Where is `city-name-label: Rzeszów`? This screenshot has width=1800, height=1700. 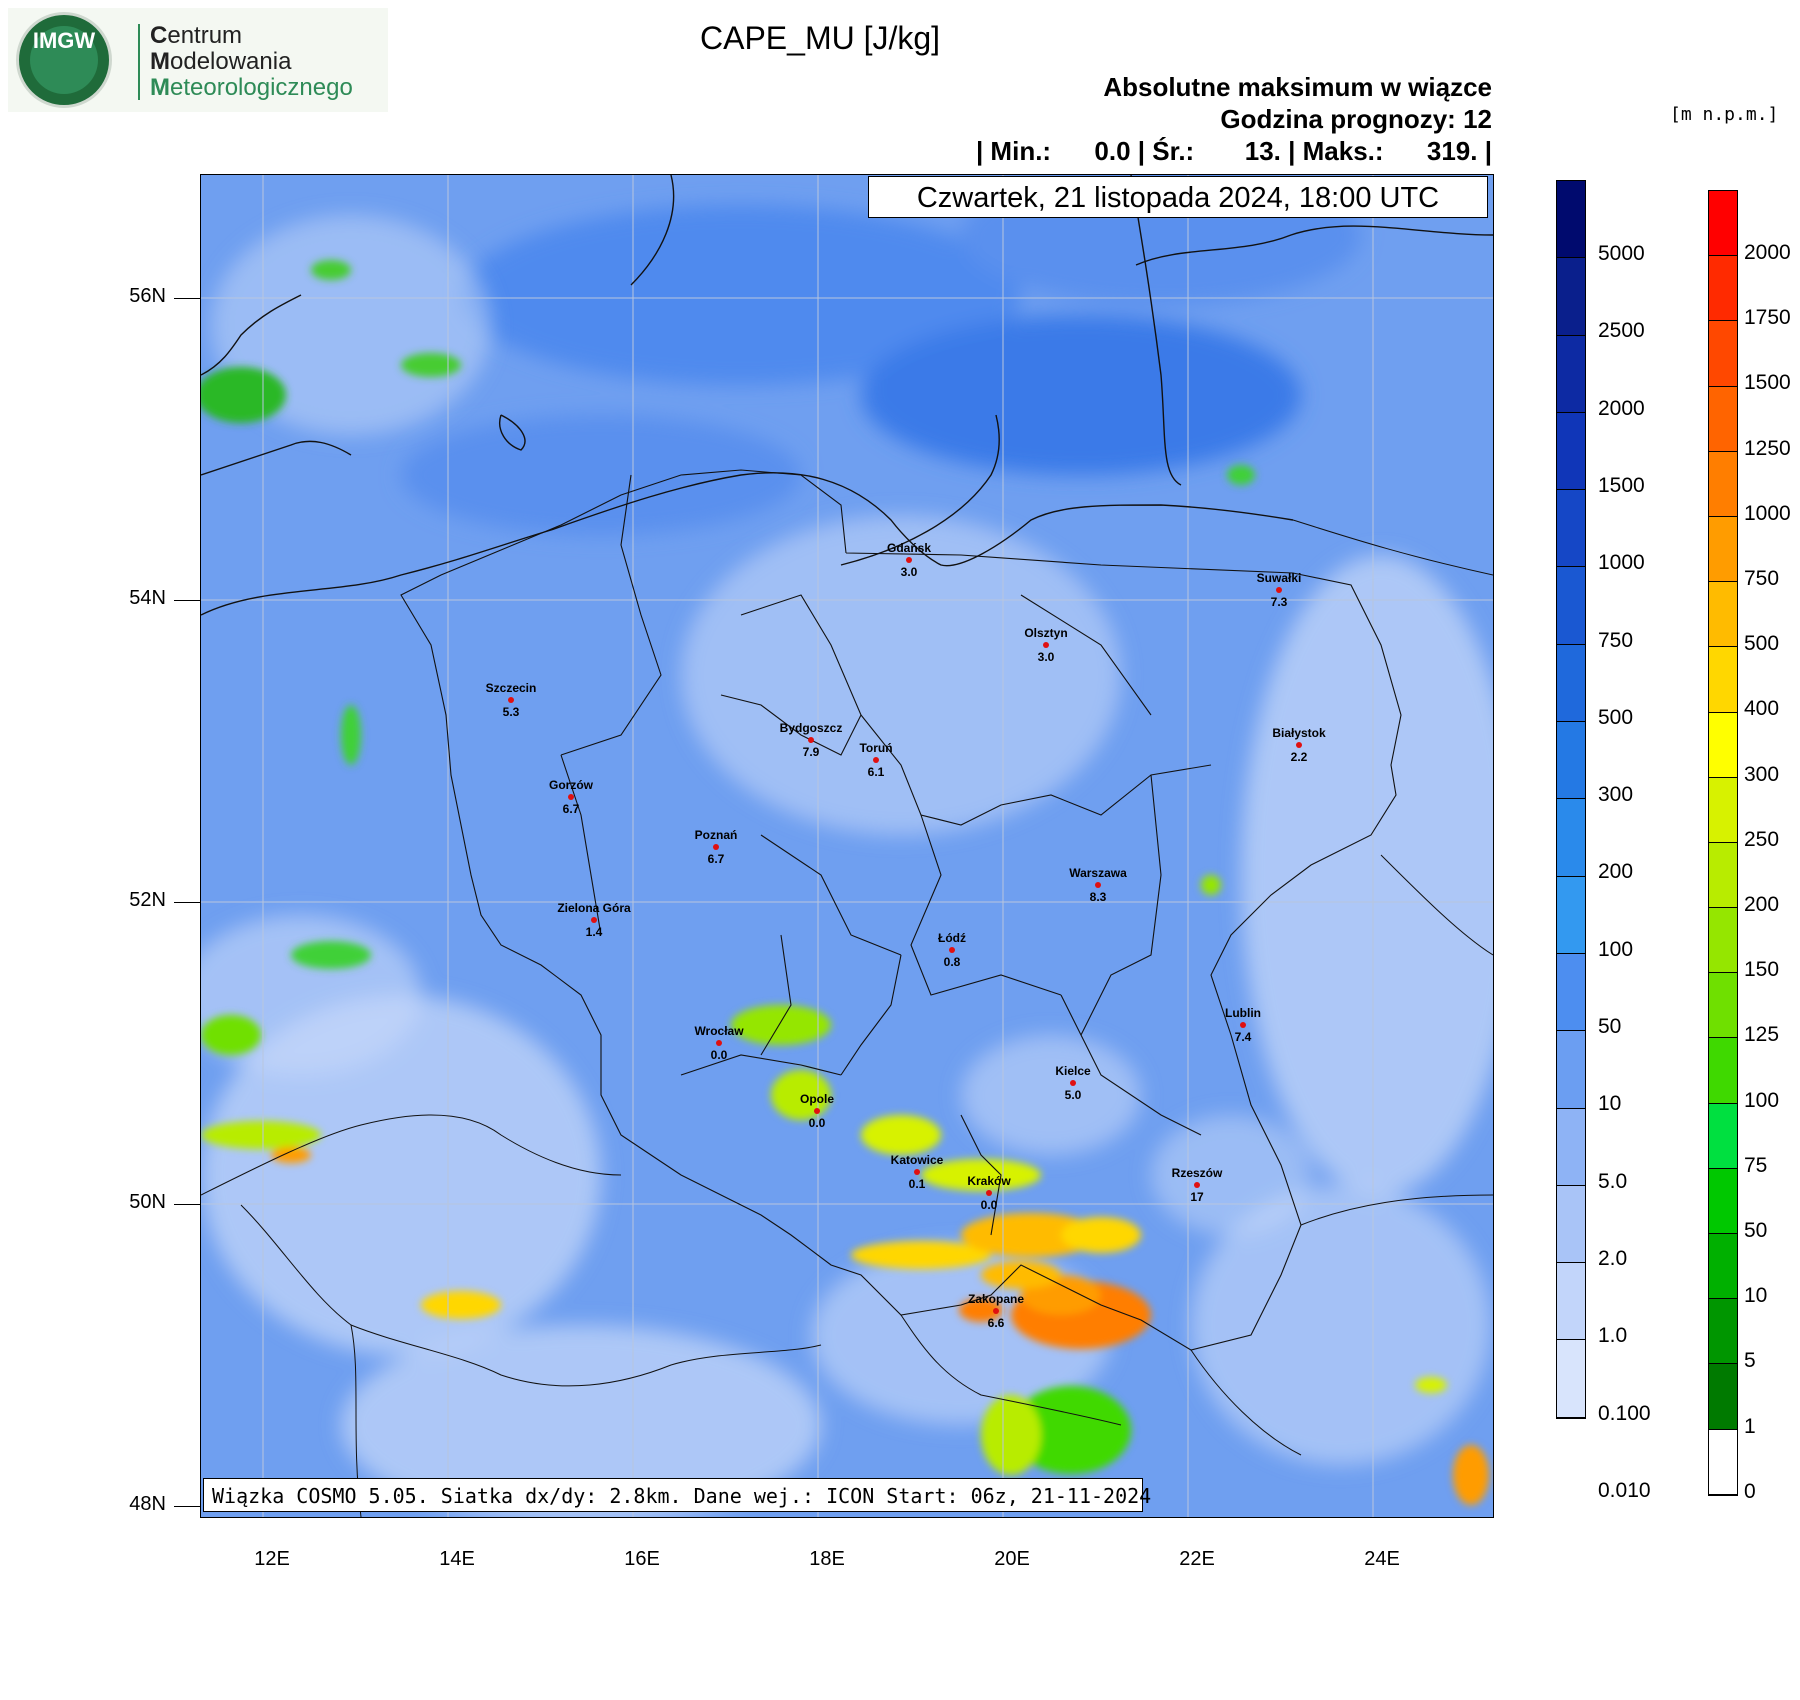 city-name-label: Rzeszów is located at coordinates (1197, 1173).